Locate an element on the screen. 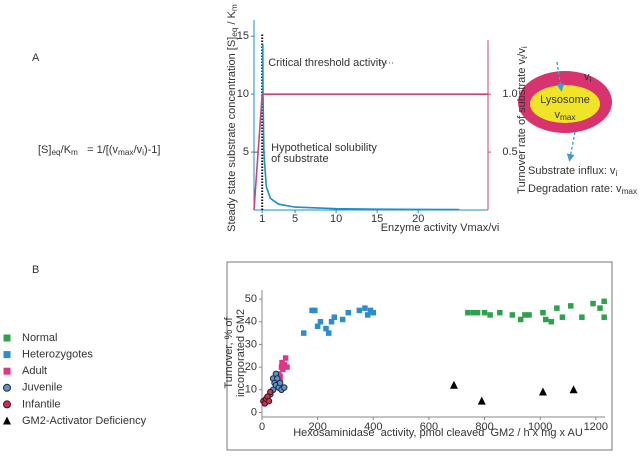 This screenshot has width=640, height=471. legend-label: Heterozygotes is located at coordinates (57, 355).